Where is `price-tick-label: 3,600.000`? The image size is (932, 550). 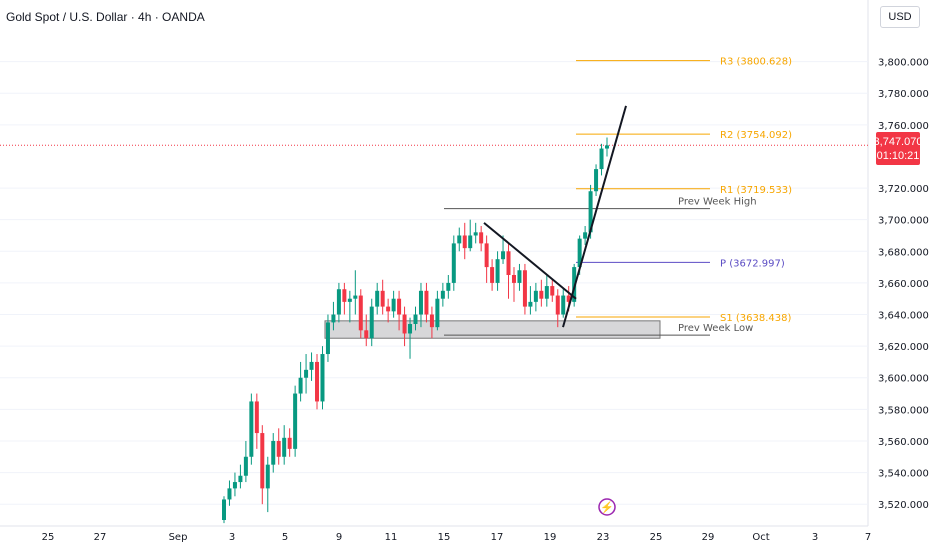
price-tick-label: 3,600.000 is located at coordinates (903, 379).